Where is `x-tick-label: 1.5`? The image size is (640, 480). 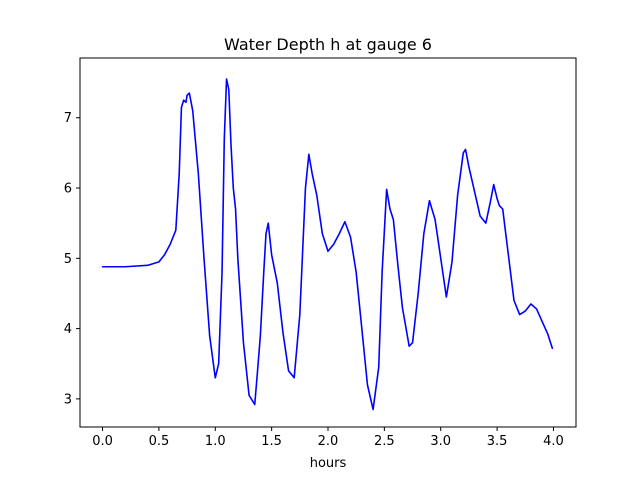 x-tick-label: 1.5 is located at coordinates (271, 441).